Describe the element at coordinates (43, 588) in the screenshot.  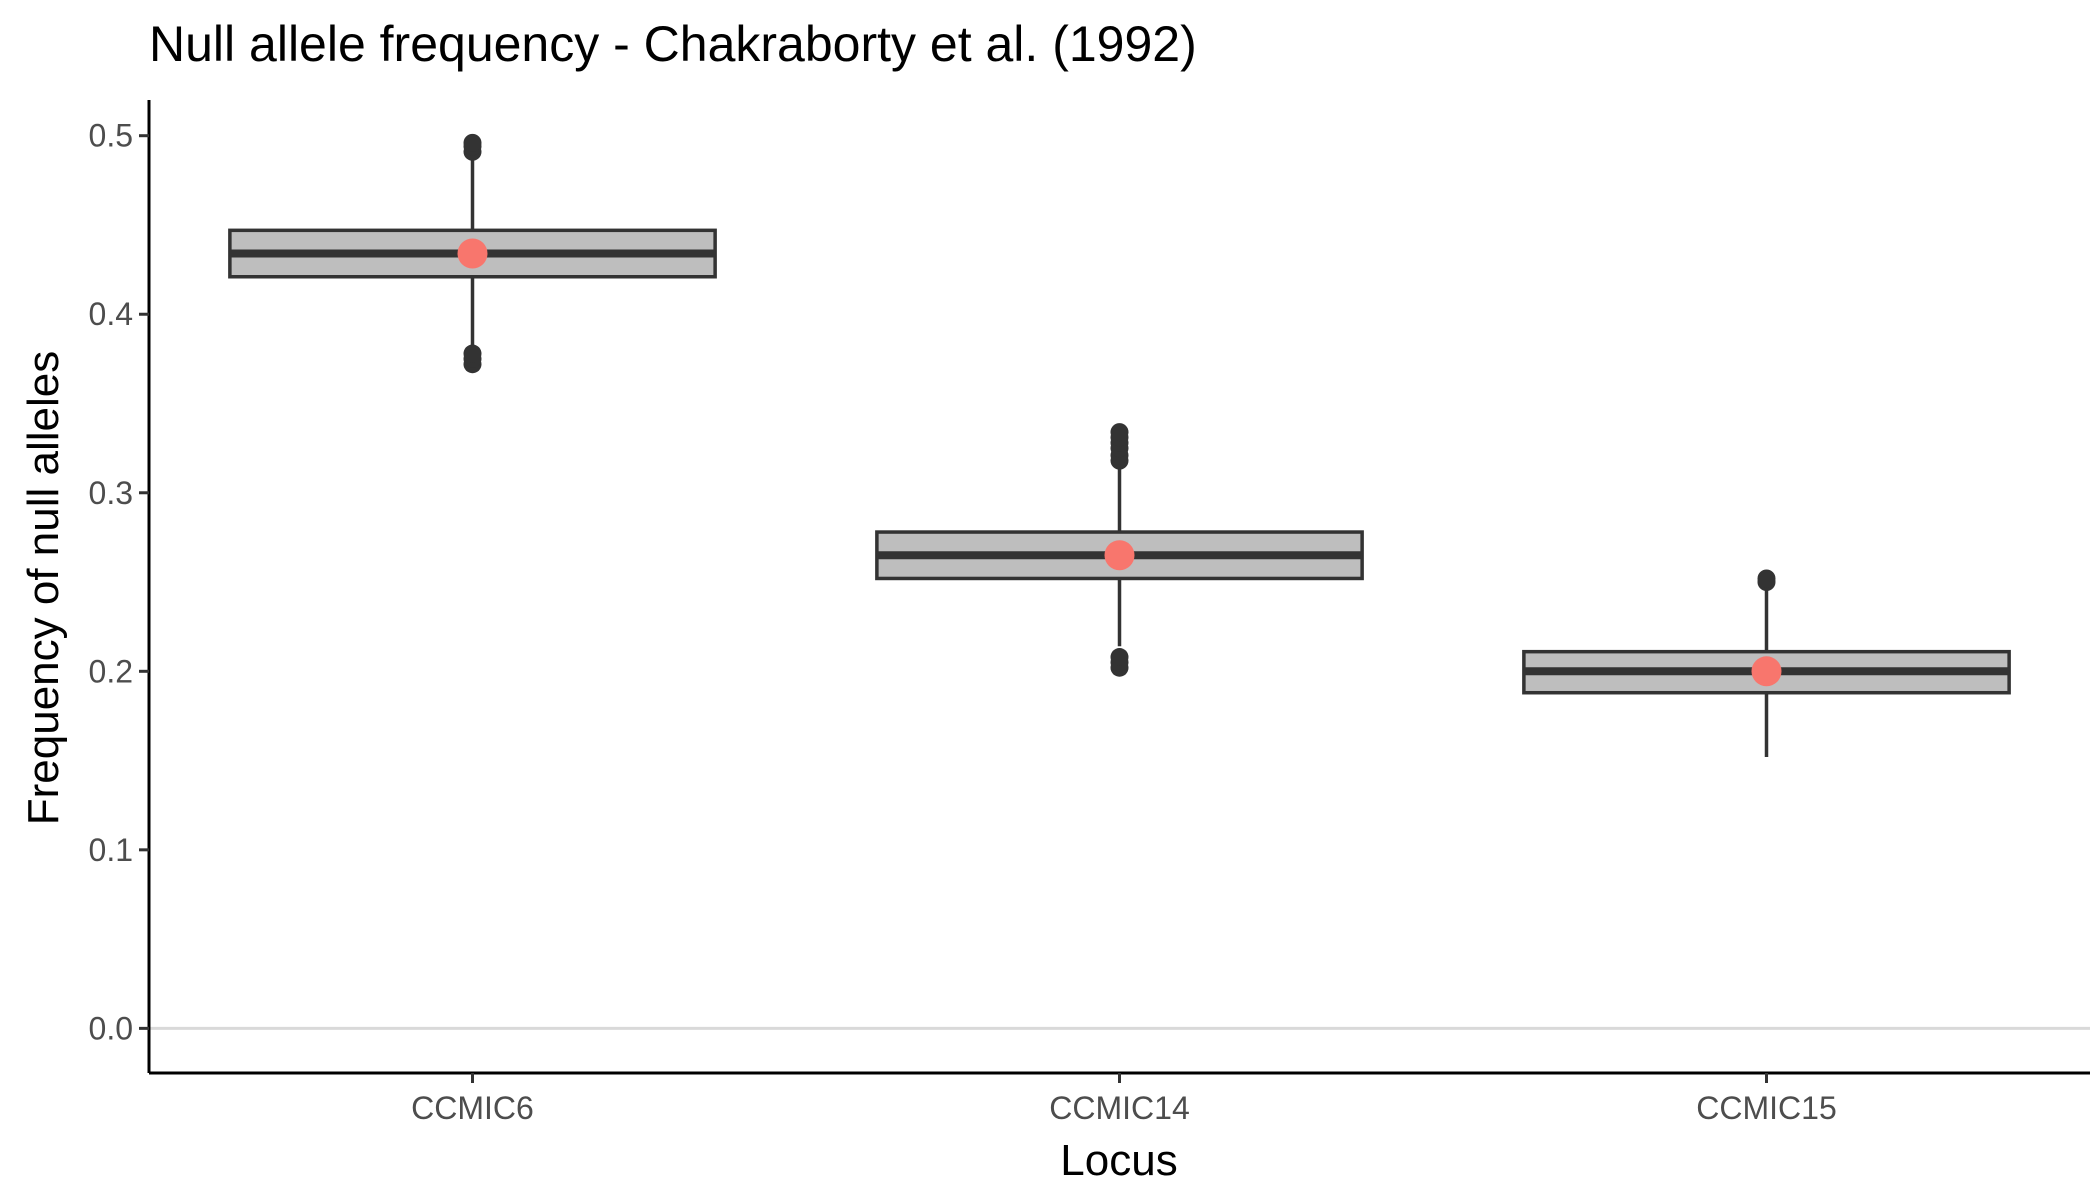
I see `y-axis-title: Frequency of null alleles` at that location.